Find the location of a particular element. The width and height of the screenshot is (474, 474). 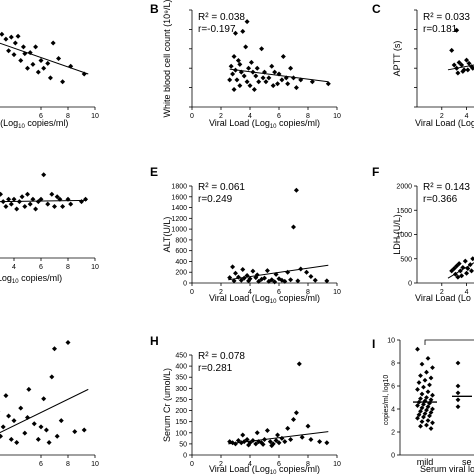

panel-b-x-label: Viral Load (Log10 copies/ml) is located at coordinates (264, 124).